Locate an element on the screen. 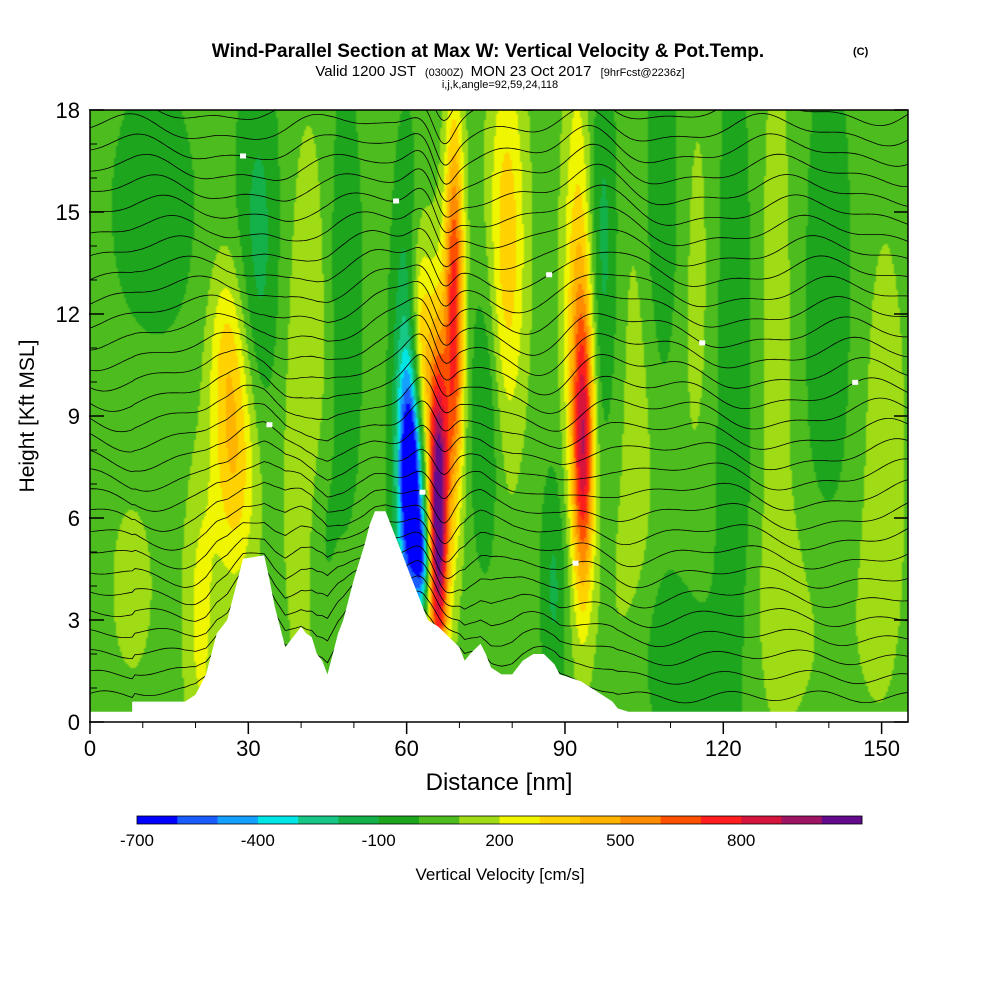 The height and width of the screenshot is (1005, 1000). x-tick-label: 150 is located at coordinates (881, 748).